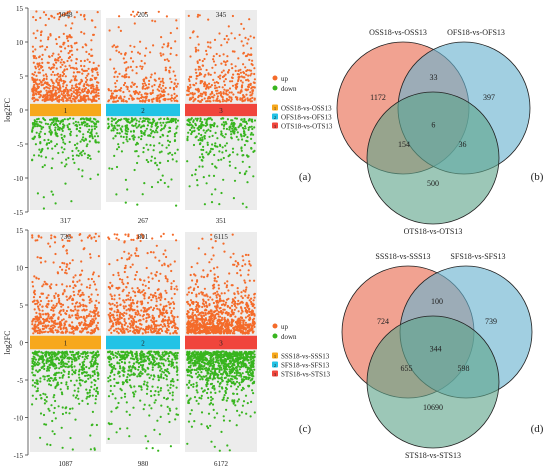 This screenshot has height=467, width=550. What do you see at coordinates (221, 221) in the screenshot?
I see `down-count-label: 351` at bounding box center [221, 221].